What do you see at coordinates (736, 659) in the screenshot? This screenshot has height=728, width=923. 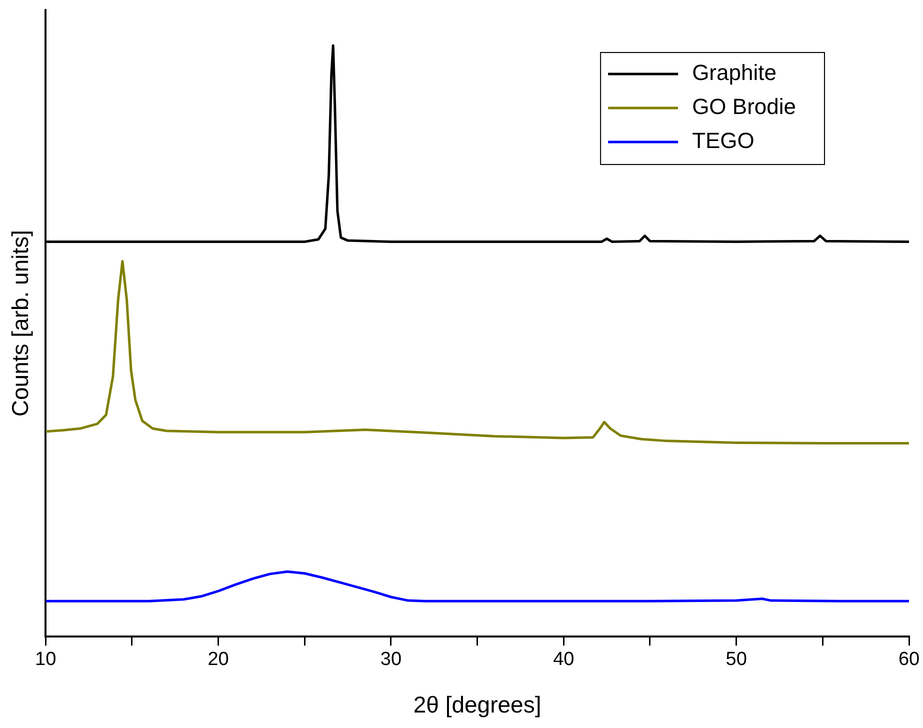 I see `x-tick-label: 50` at bounding box center [736, 659].